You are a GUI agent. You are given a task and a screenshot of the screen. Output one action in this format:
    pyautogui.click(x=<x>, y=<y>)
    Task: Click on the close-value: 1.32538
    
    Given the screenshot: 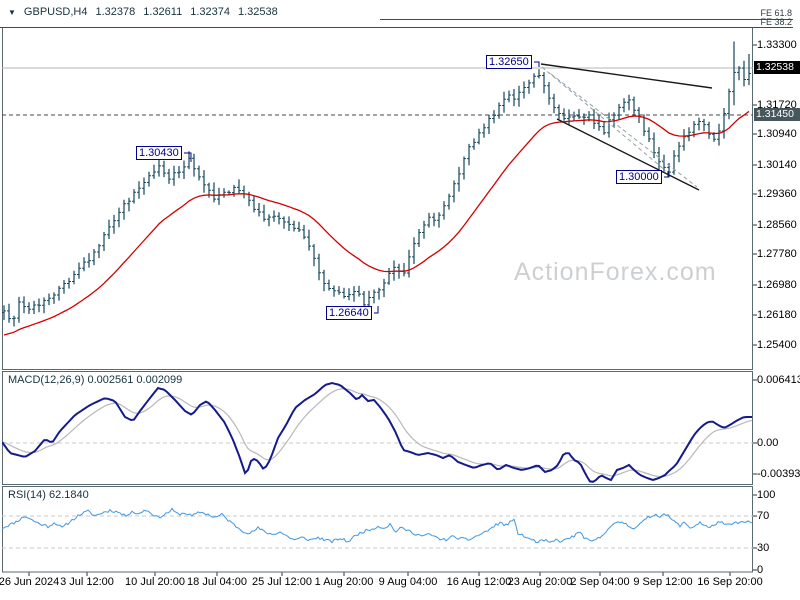 What is the action you would take?
    pyautogui.click(x=257, y=12)
    